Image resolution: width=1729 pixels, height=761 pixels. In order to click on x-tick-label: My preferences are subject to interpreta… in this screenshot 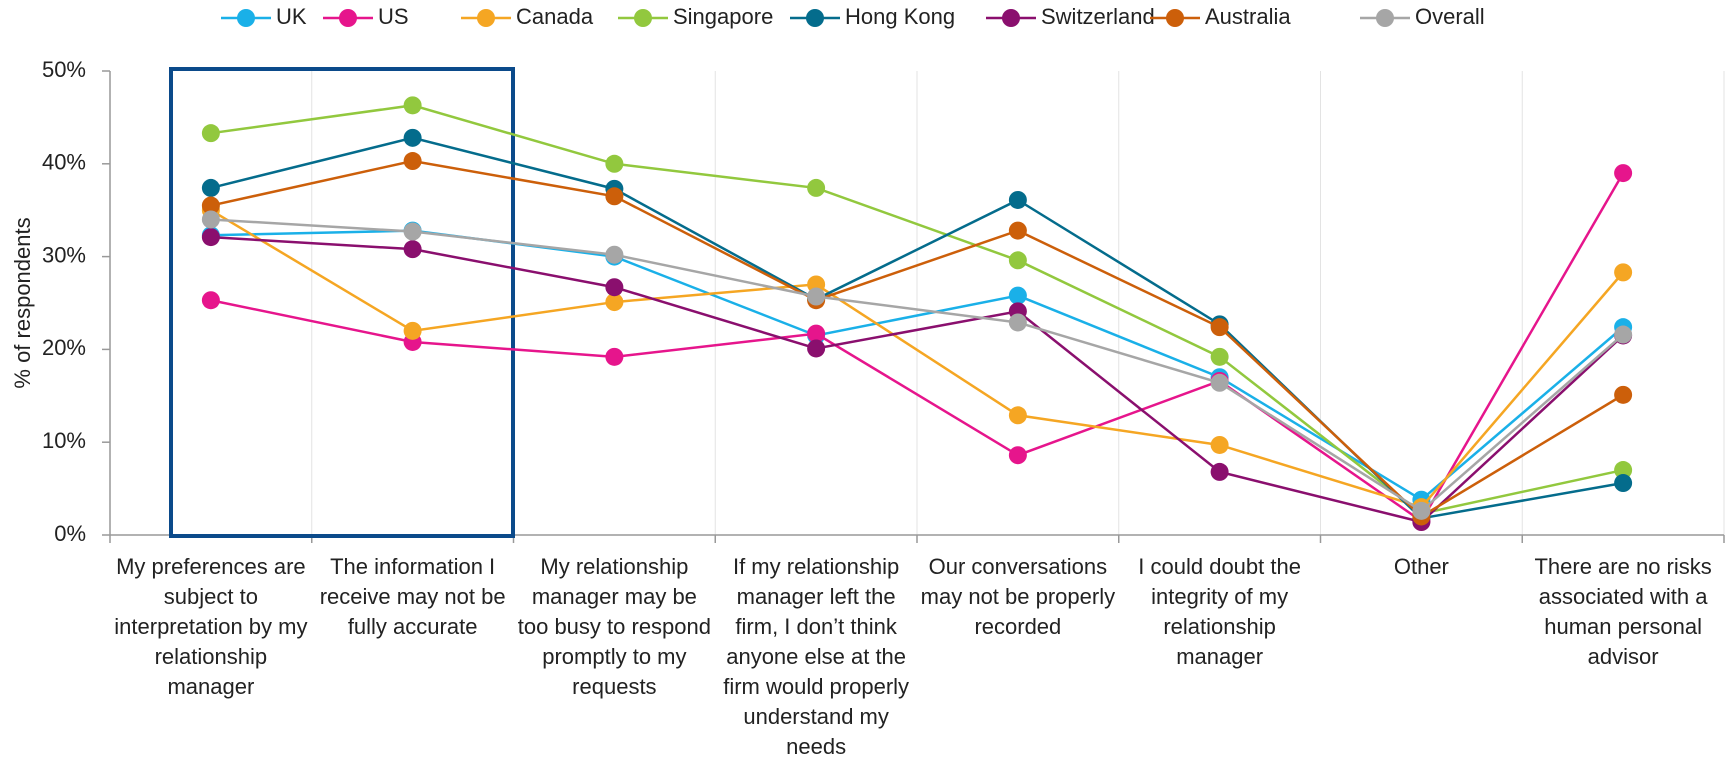, I will do `click(211, 626)`.